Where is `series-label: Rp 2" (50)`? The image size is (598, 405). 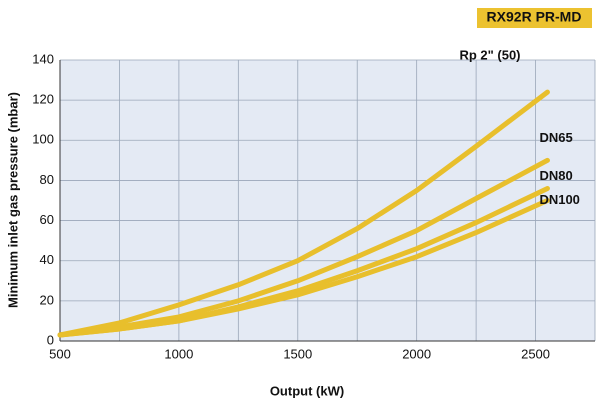 series-label: Rp 2" (50) is located at coordinates (489, 55).